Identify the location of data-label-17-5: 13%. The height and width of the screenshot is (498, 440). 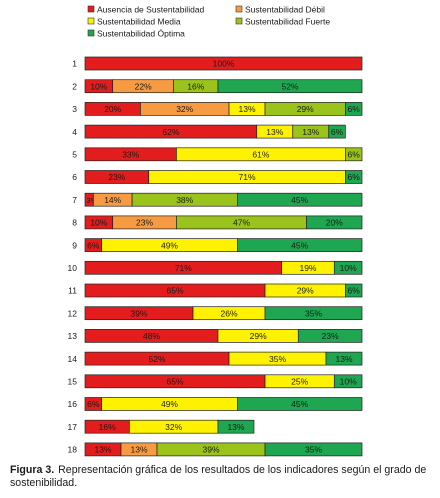
(235, 427).